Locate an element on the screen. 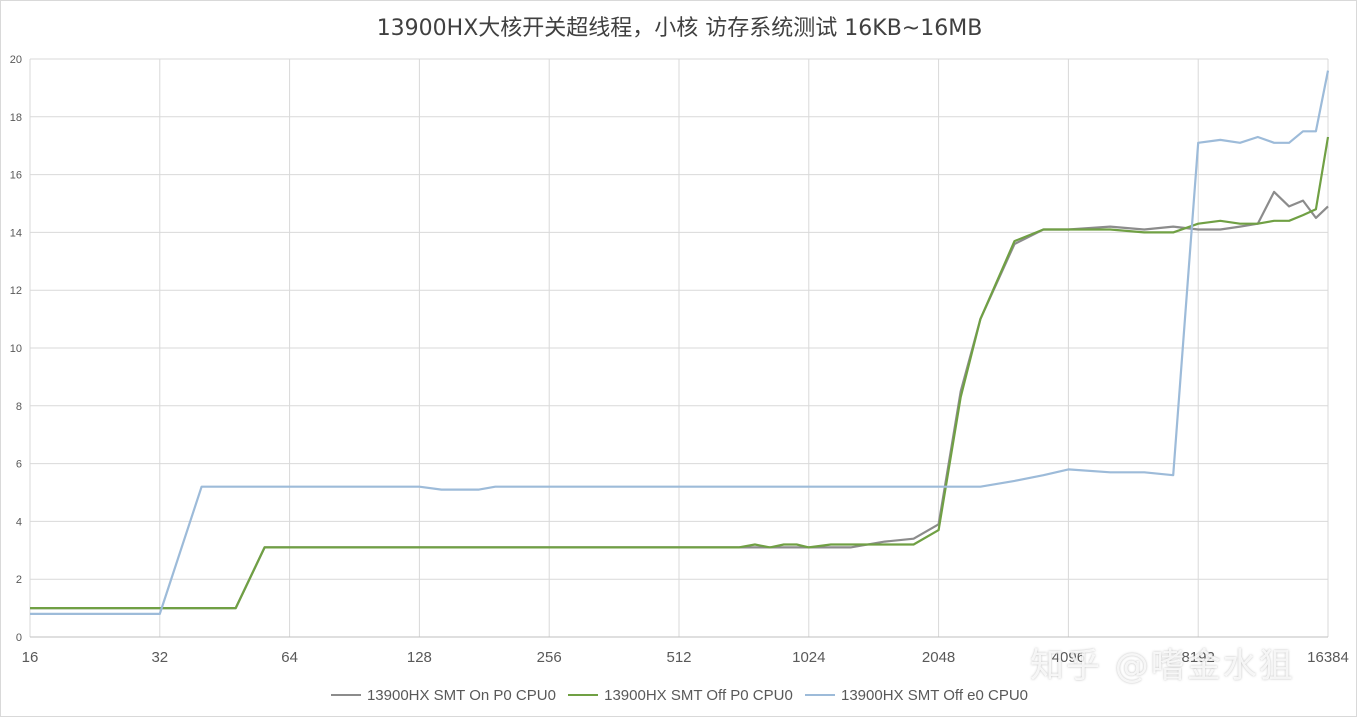 This screenshot has width=1359, height=719. chart-title: 13900HX大核开关超线程，小核 访存系统测试 16KB~16MB is located at coordinates (679, 28).